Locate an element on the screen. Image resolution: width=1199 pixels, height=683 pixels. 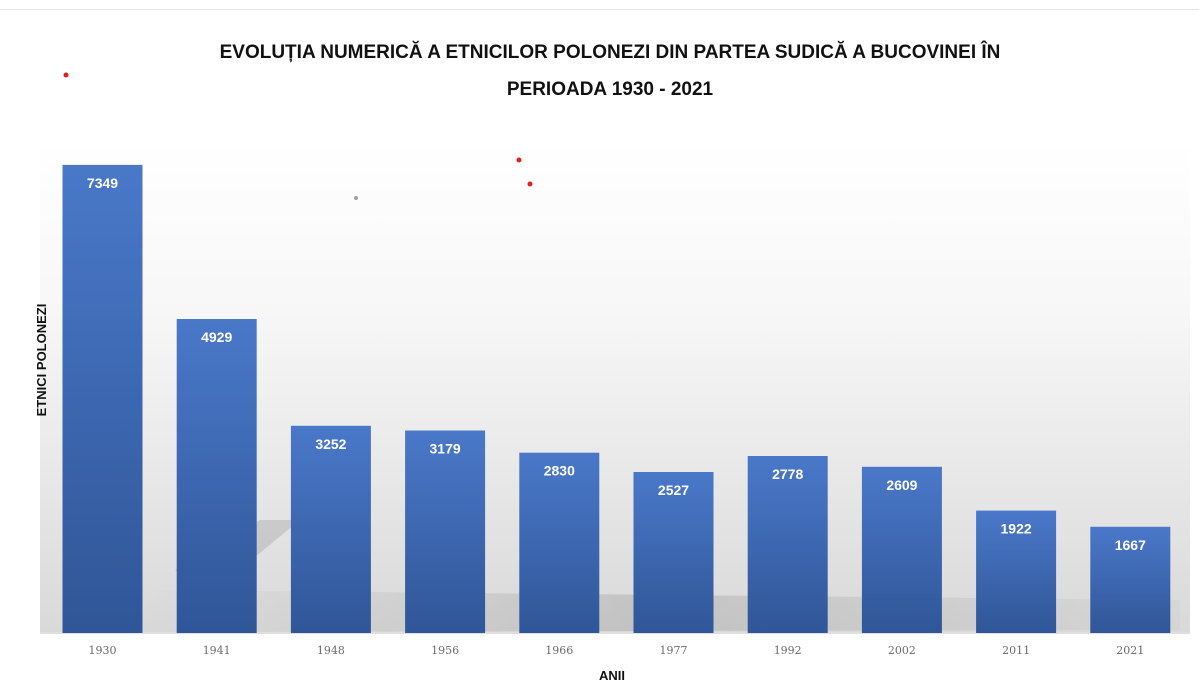
x-tick-label-1956: 1956 is located at coordinates (445, 650).